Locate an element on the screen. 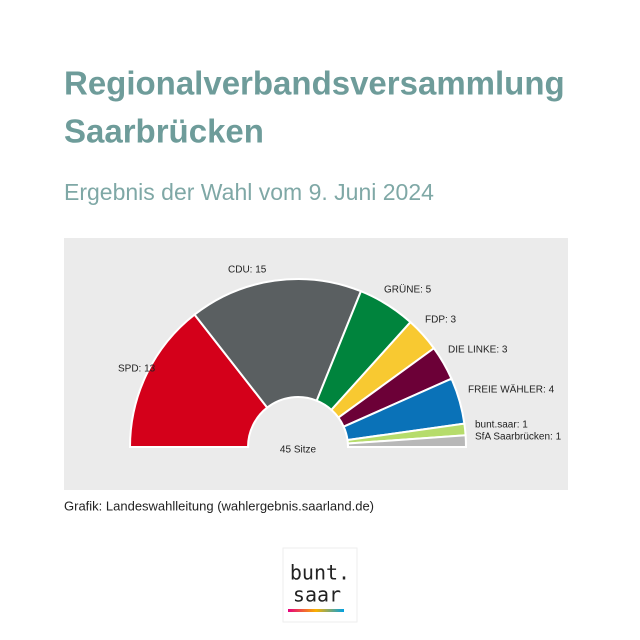 This screenshot has width=640, height=640. data-label: DIE LINKE: 3 is located at coordinates (478, 350).